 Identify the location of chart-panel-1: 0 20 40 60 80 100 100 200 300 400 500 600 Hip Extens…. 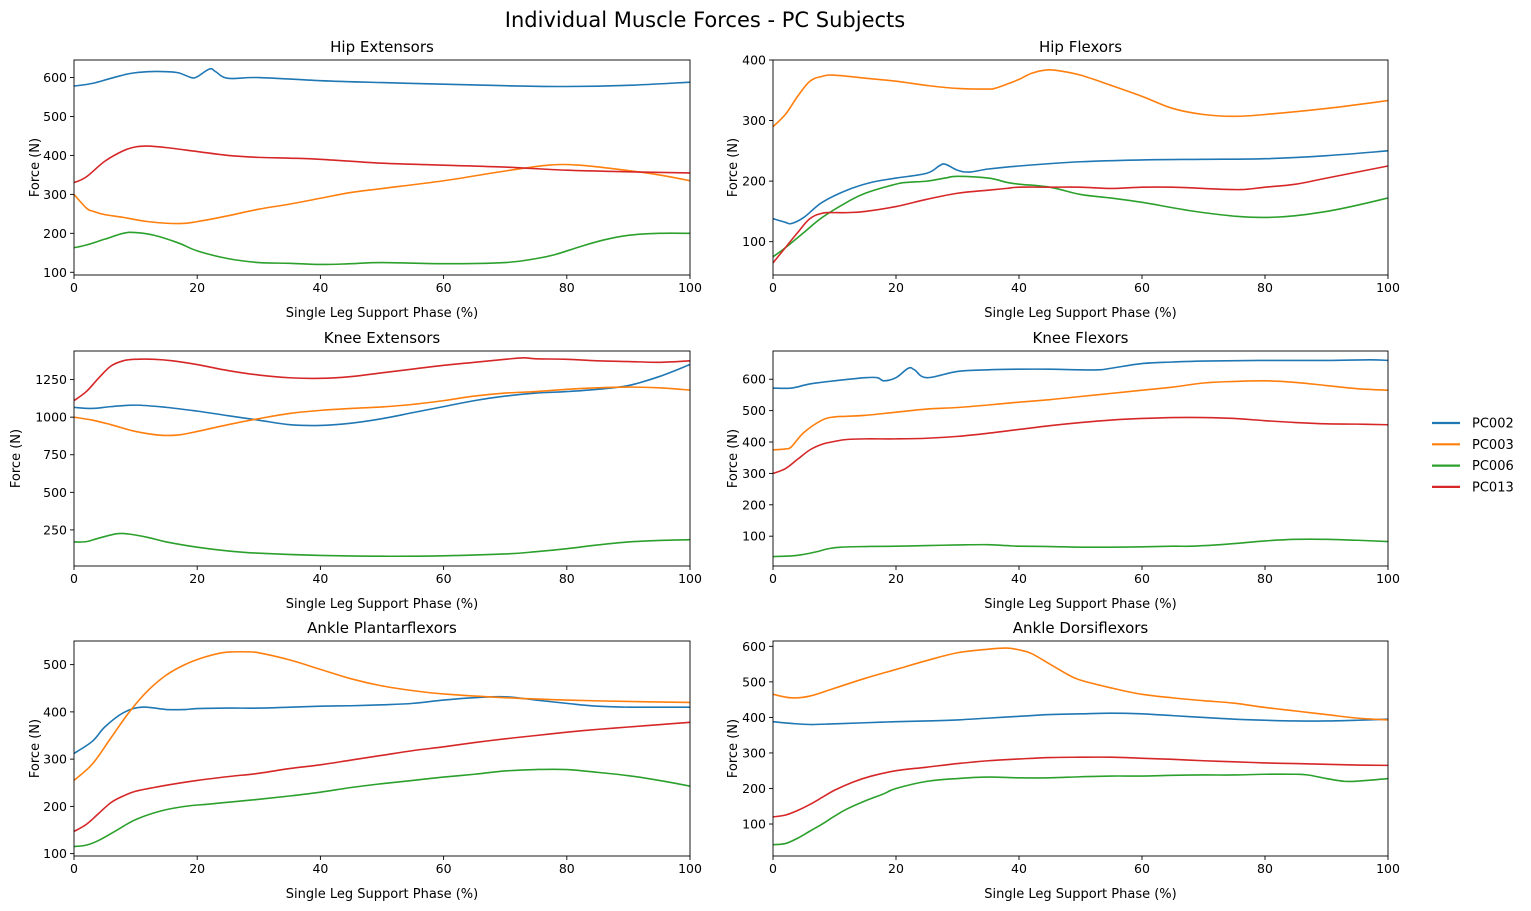
(365, 179).